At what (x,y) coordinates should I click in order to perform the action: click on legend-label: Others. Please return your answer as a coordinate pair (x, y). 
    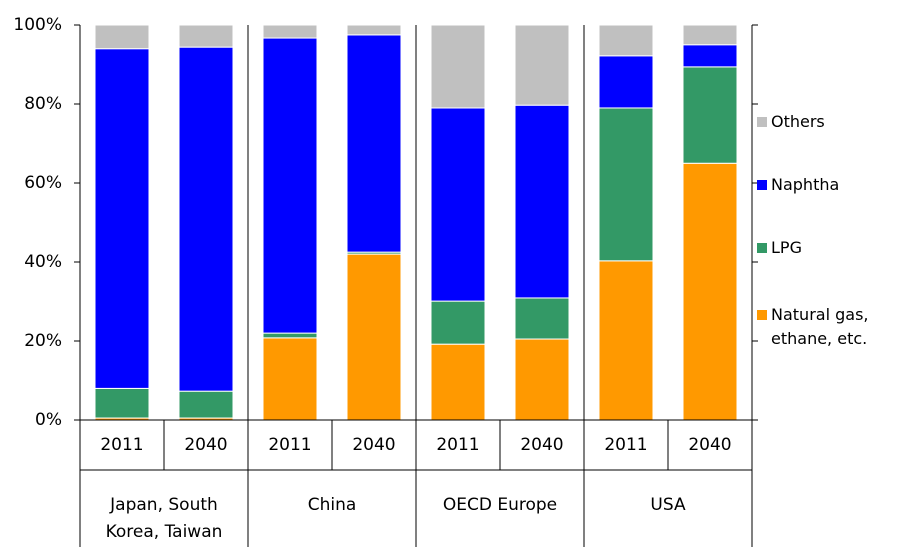
    Looking at the image, I should click on (798, 121).